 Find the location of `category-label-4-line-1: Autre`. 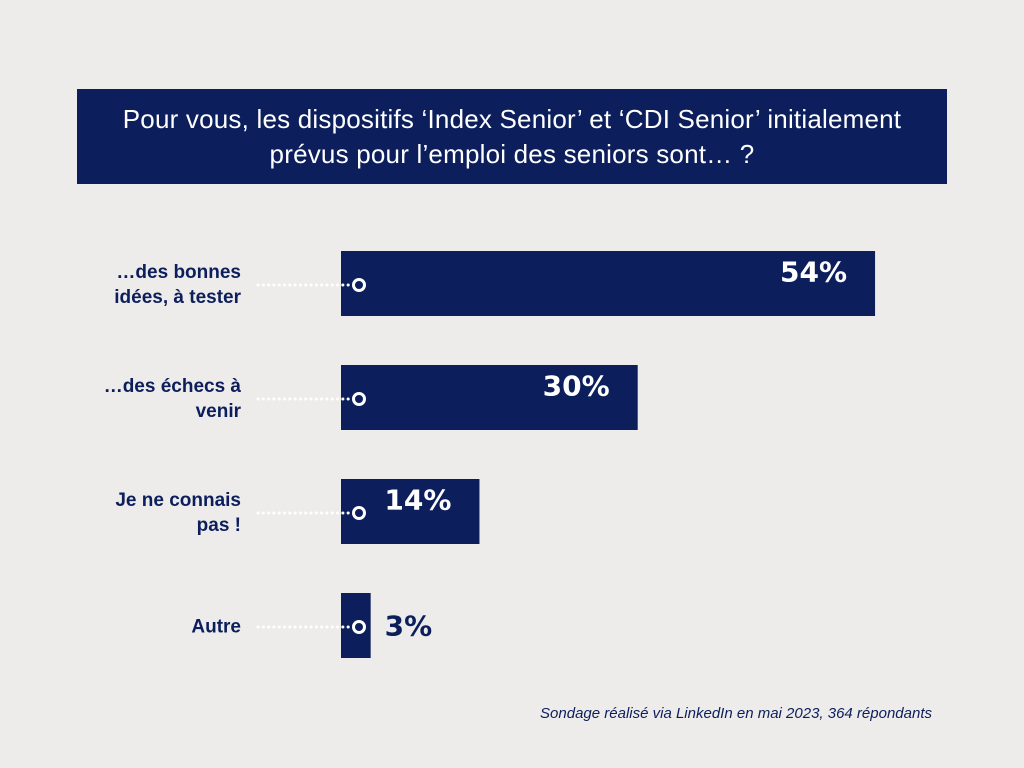

category-label-4-line-1: Autre is located at coordinates (216, 627).